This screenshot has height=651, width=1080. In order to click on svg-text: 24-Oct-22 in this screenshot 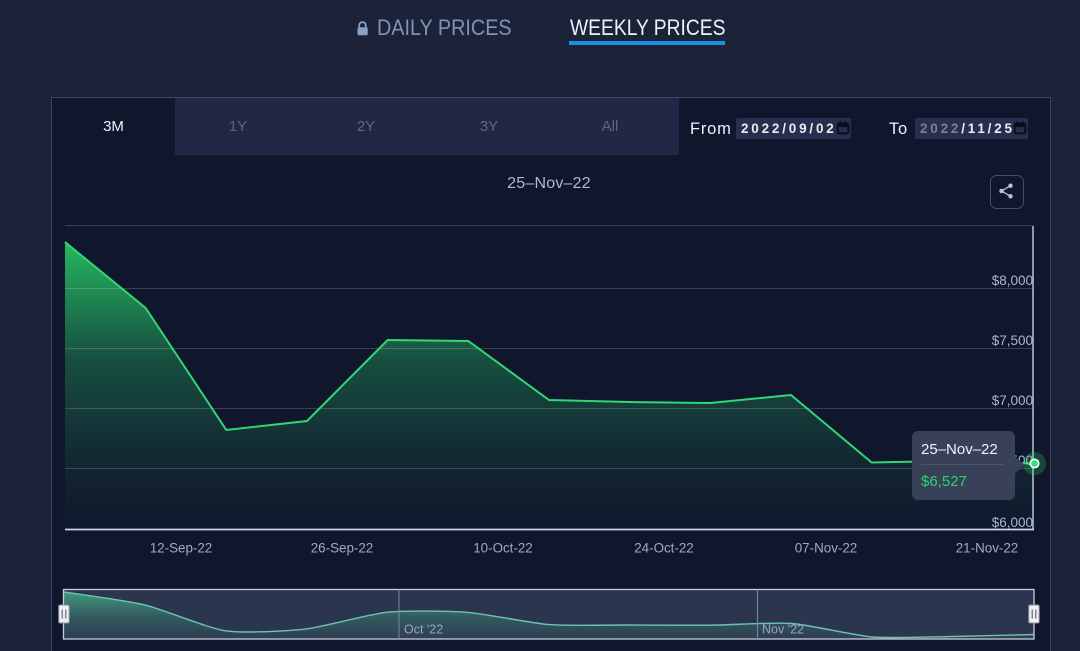, I will do `click(664, 548)`.